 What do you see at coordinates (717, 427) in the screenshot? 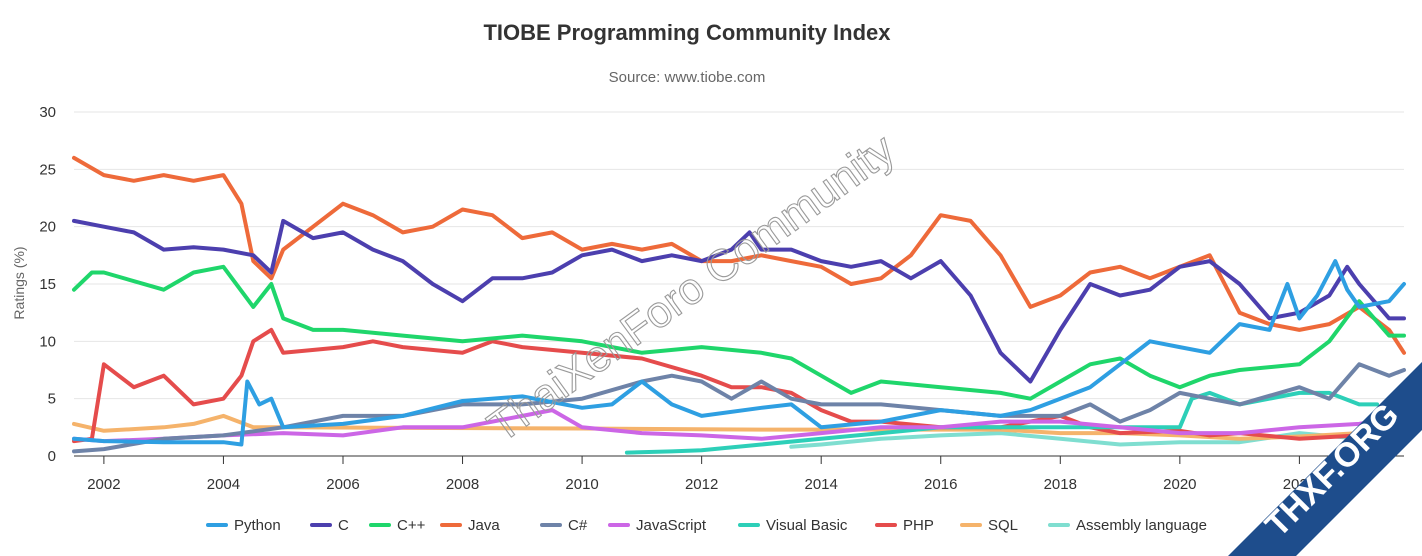
I see `series-line-sql` at bounding box center [717, 427].